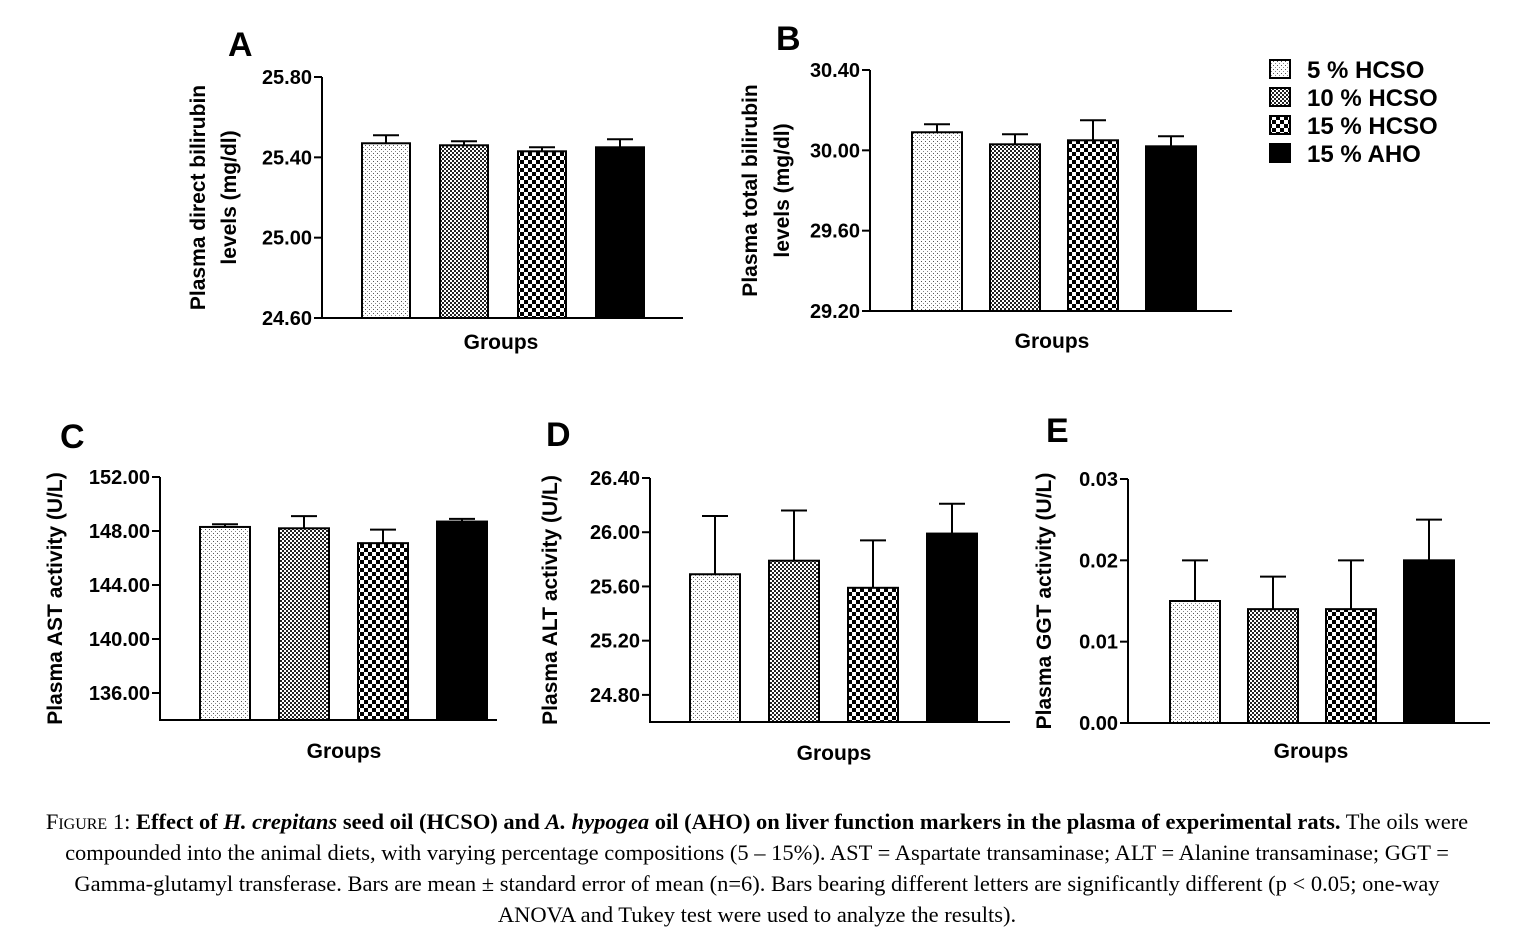 The image size is (1514, 952). What do you see at coordinates (1044, 601) in the screenshot?
I see `y-axis-title: Plasma GGT activity (U/L)` at bounding box center [1044, 601].